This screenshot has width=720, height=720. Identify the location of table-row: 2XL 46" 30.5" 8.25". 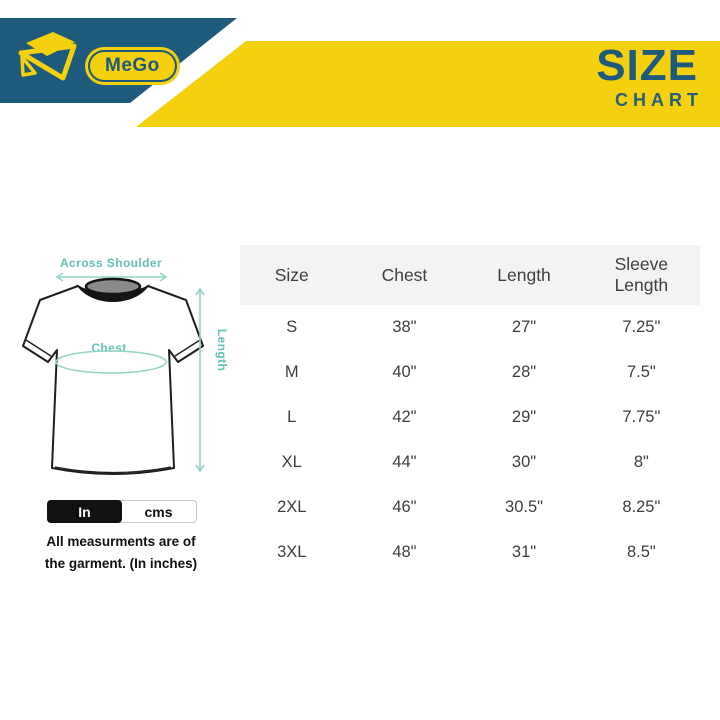
(470, 507).